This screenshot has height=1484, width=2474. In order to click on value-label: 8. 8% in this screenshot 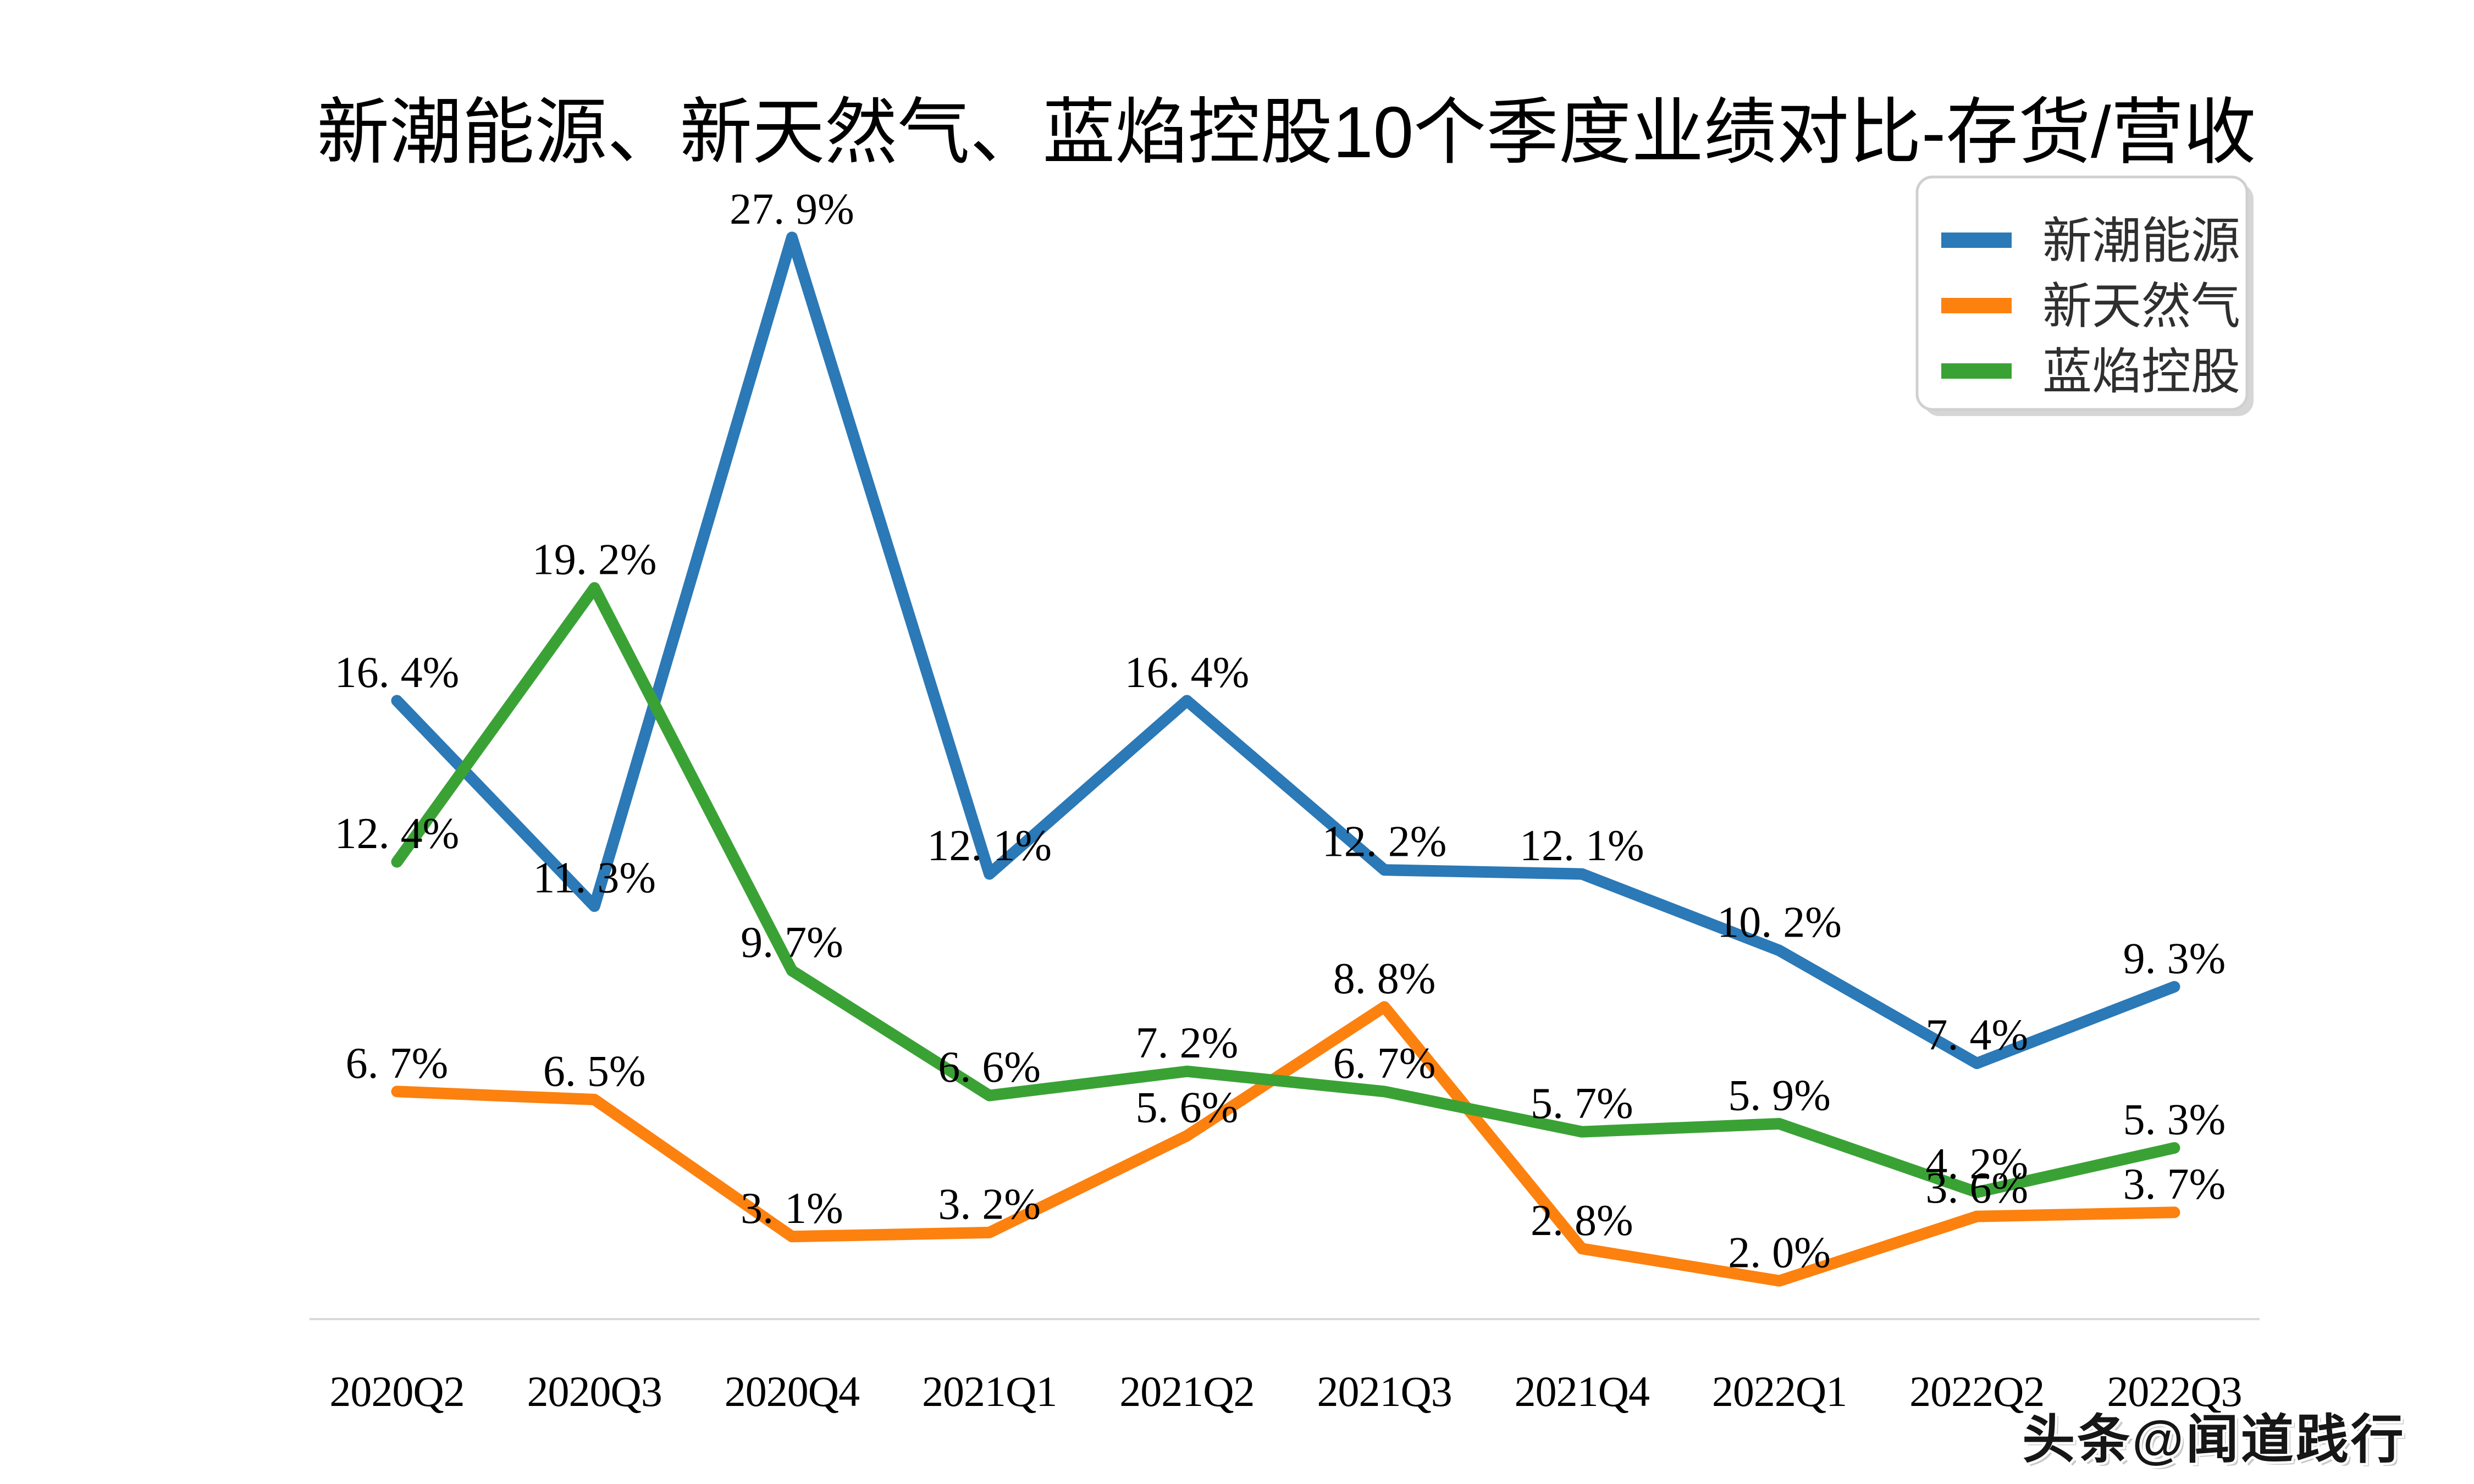, I will do `click(1385, 979)`.